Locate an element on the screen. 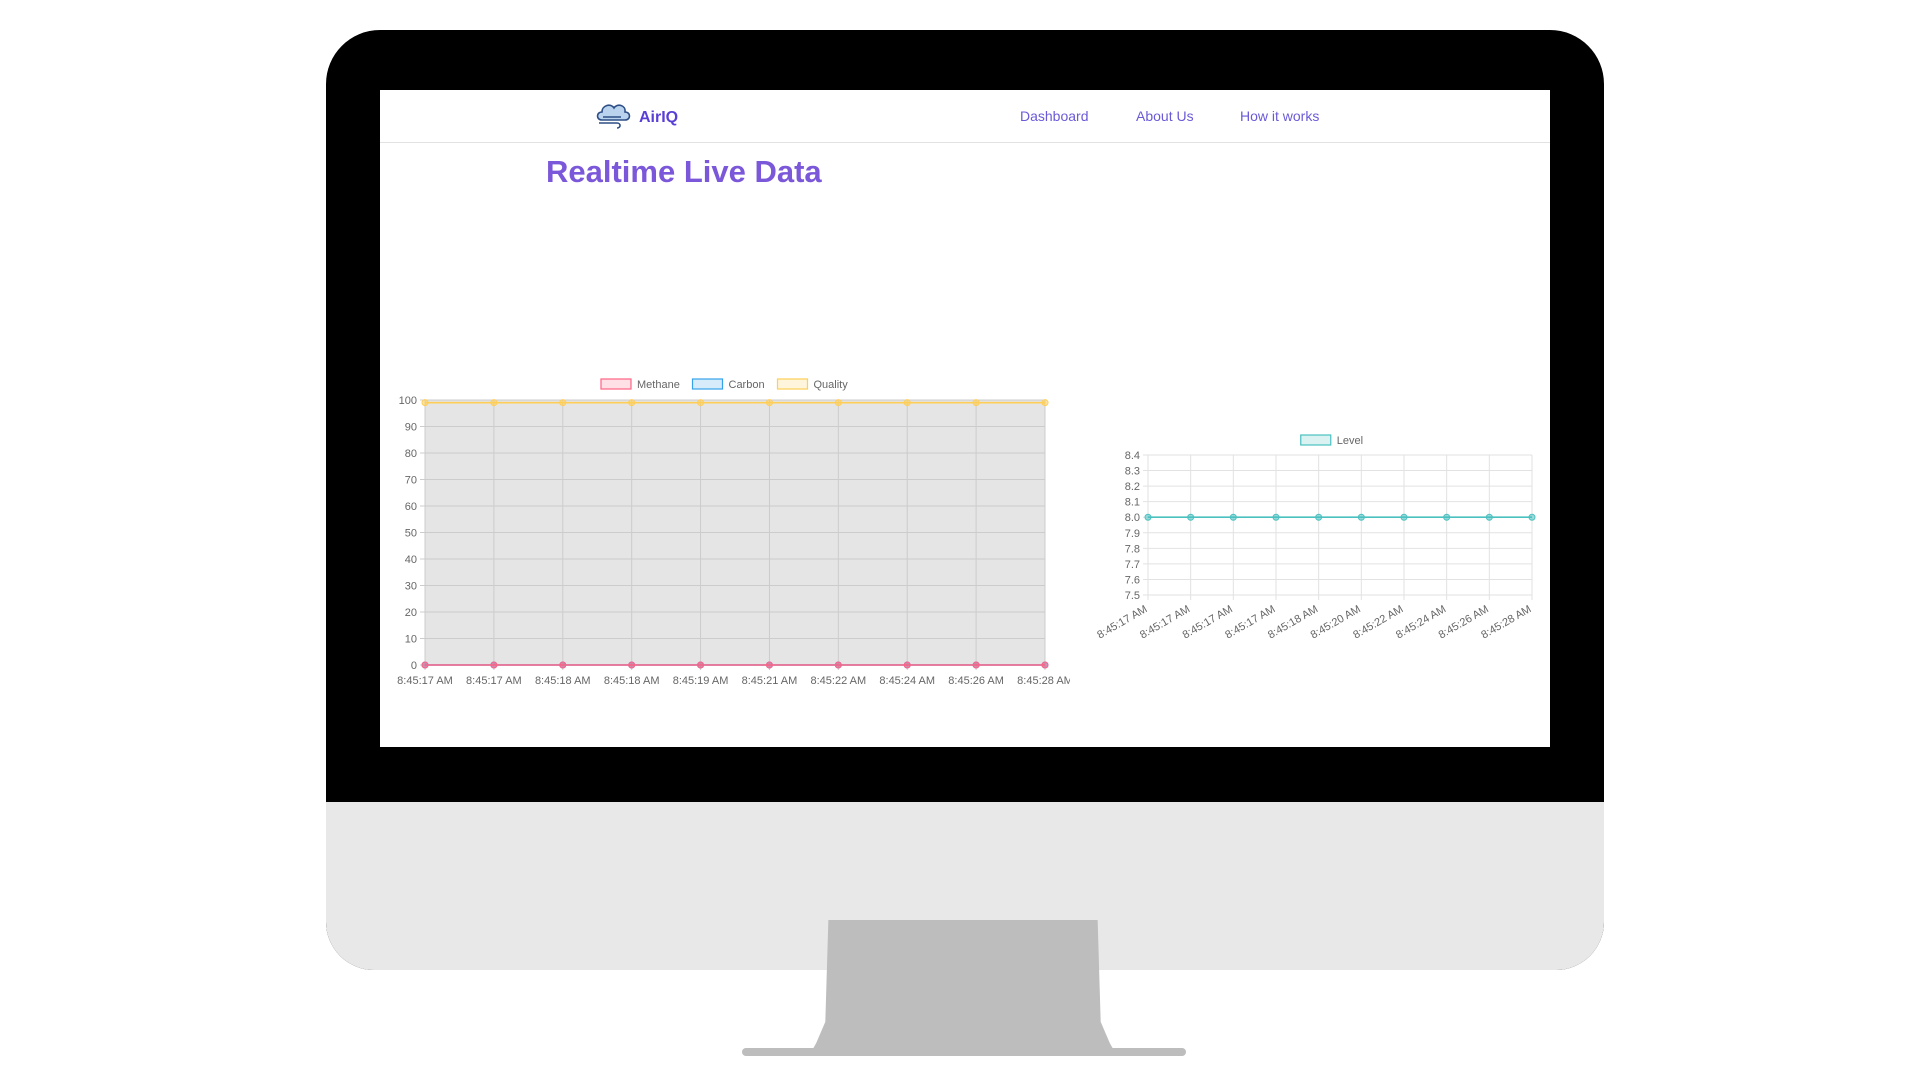 This screenshot has height=1080, width=1920. y-tick-label: 100 is located at coordinates (408, 401).